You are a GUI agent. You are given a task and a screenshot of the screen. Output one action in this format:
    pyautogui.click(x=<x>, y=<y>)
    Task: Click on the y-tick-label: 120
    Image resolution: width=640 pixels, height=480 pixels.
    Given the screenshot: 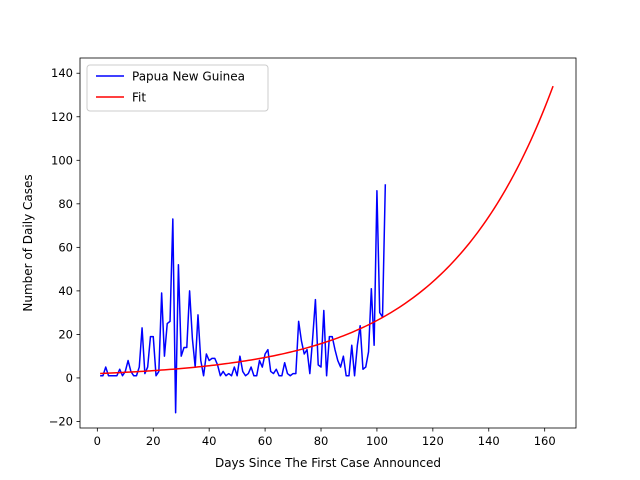 What is the action you would take?
    pyautogui.click(x=62, y=117)
    